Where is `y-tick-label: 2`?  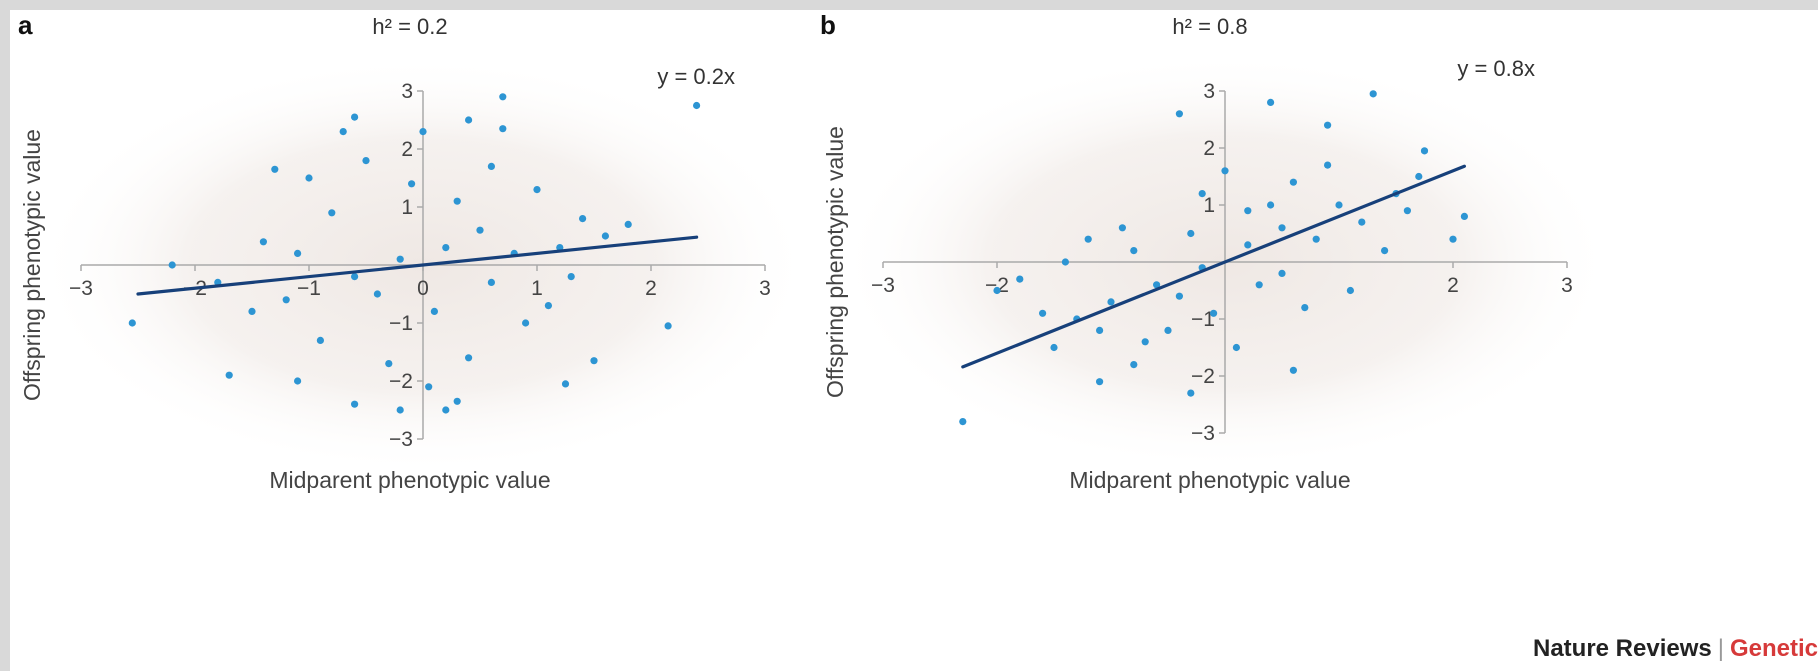 y-tick-label: 2 is located at coordinates (1209, 148).